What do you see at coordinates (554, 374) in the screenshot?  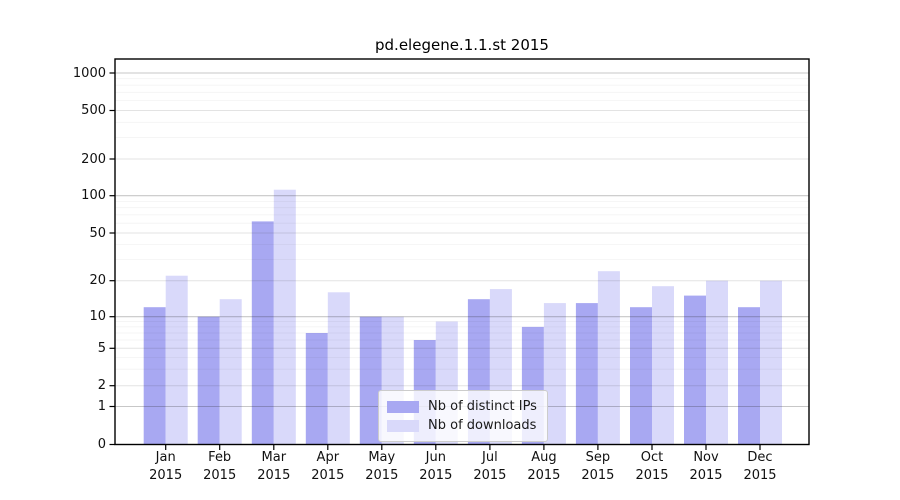 I see `bar-downloads-aug` at bounding box center [554, 374].